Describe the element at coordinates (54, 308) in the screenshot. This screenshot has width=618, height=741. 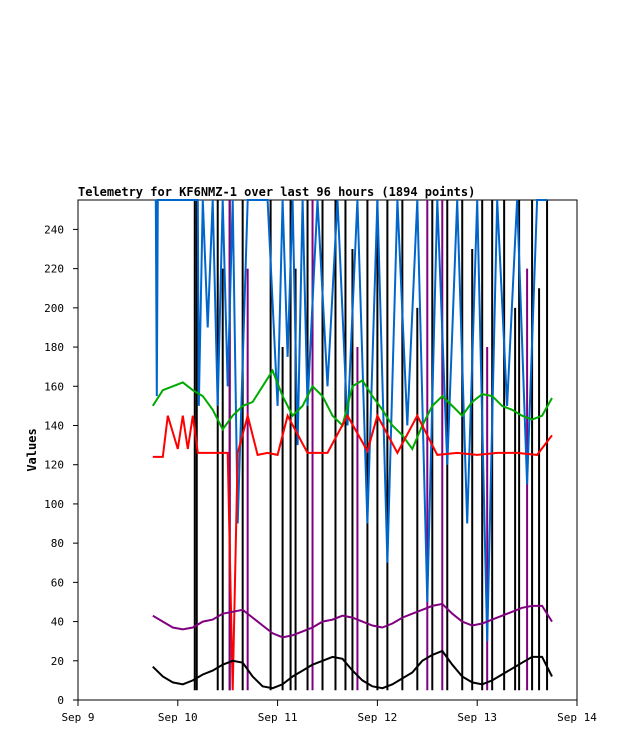
I see `y-tick-label: 200` at that location.